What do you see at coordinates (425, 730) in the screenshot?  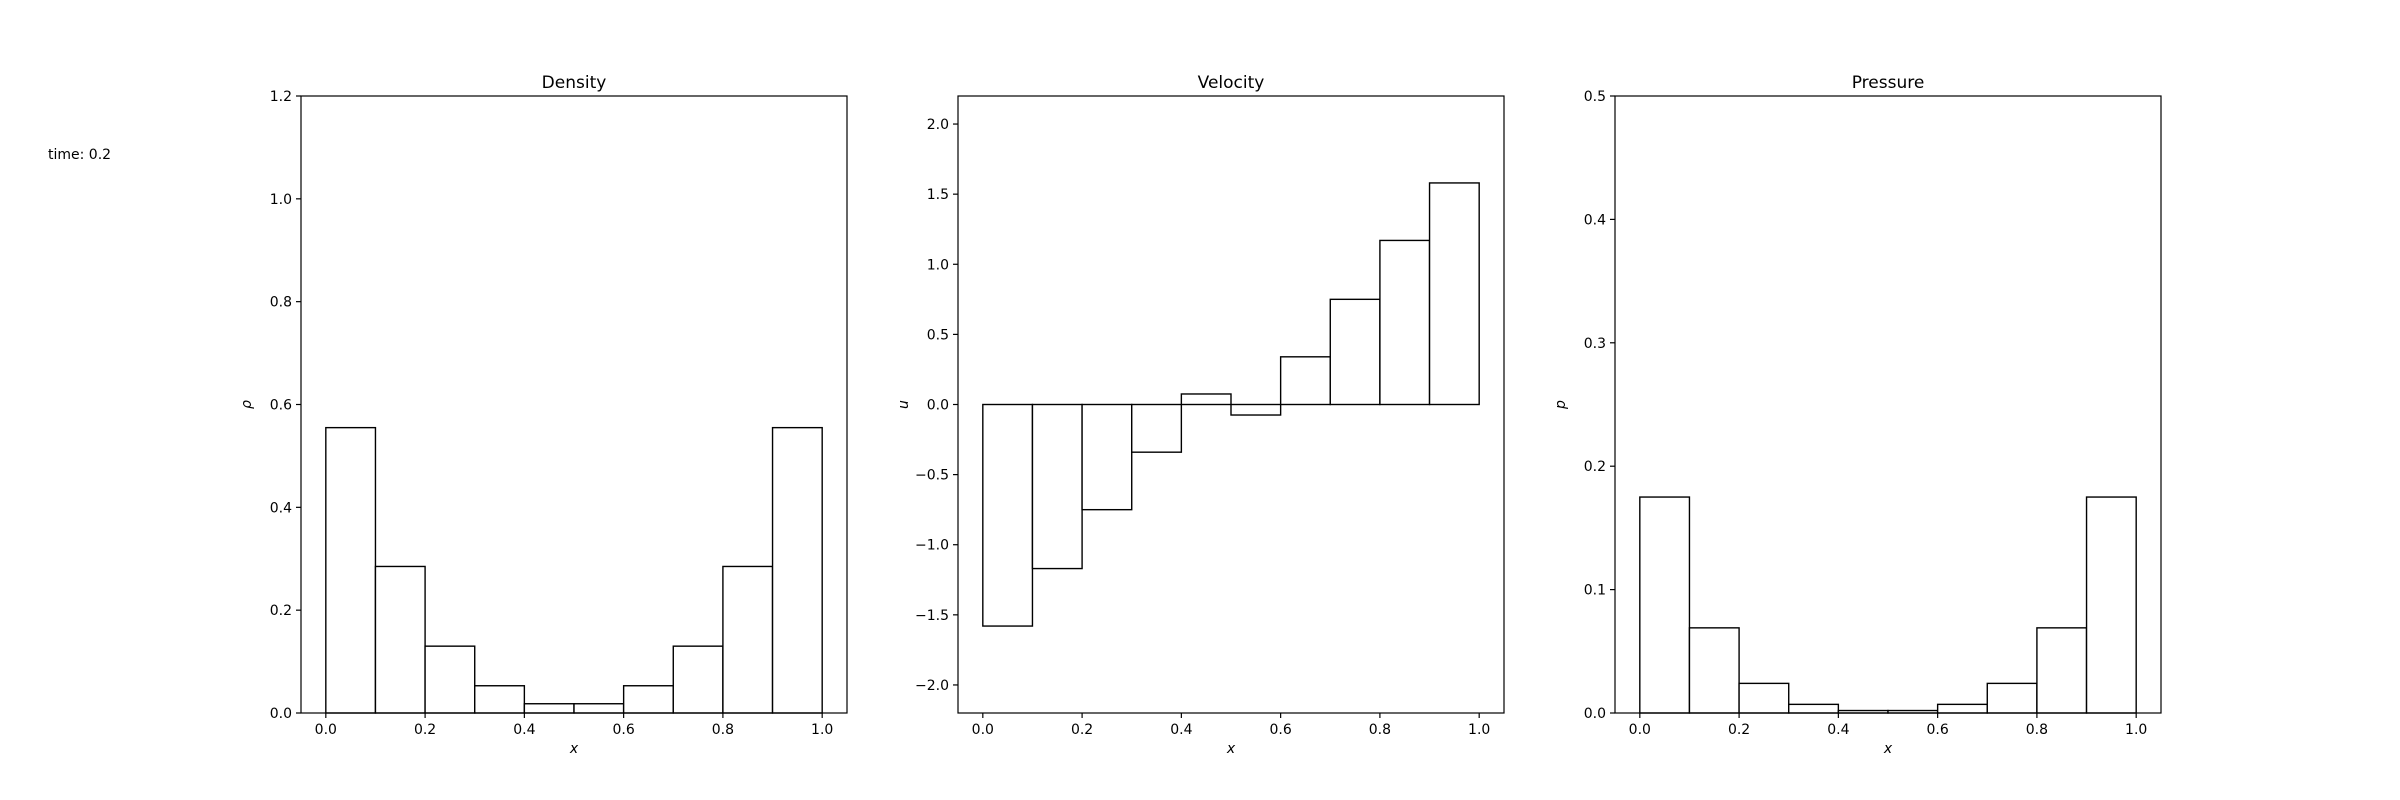 I see `density-xtick-label-1: 0.2` at bounding box center [425, 730].